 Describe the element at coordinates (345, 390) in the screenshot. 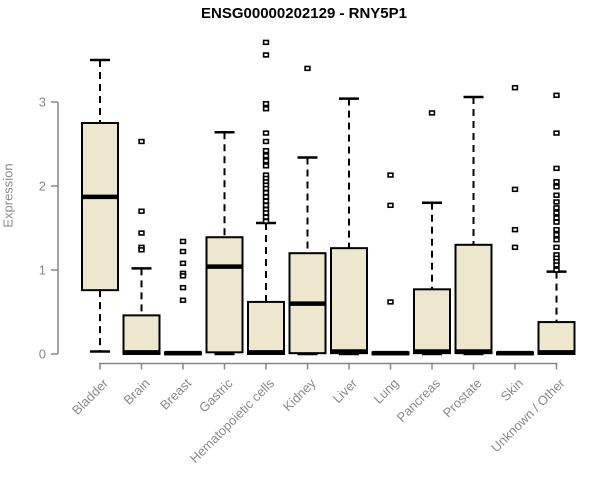

I see `x-tick-label-liver: Liver` at that location.